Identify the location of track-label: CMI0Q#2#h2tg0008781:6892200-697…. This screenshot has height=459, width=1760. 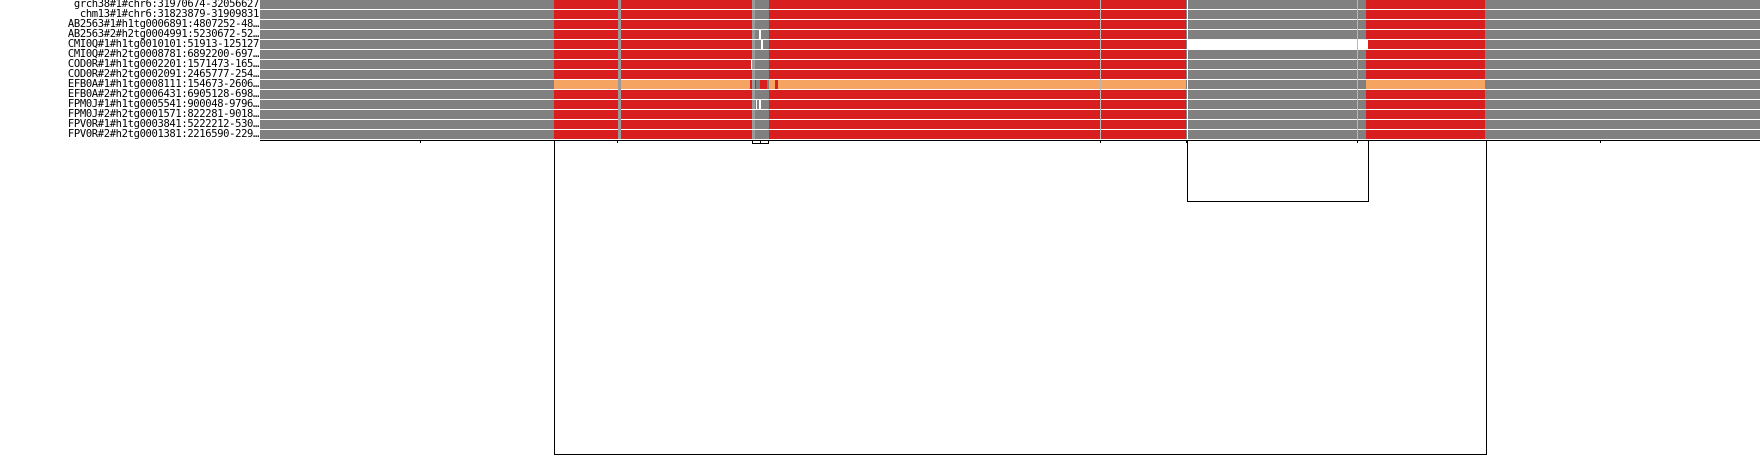
(163, 54).